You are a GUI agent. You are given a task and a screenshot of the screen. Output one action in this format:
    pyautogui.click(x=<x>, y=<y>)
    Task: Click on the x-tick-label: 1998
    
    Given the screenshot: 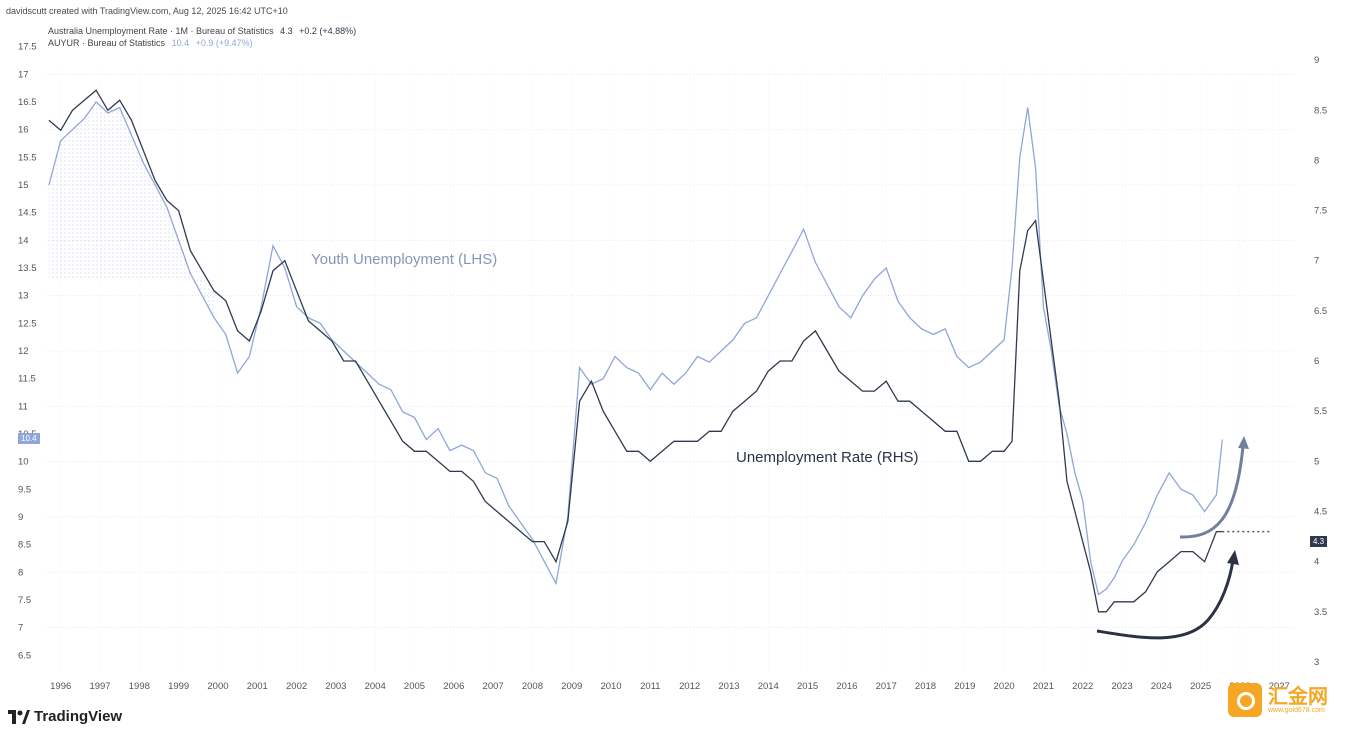 What is the action you would take?
    pyautogui.click(x=139, y=686)
    